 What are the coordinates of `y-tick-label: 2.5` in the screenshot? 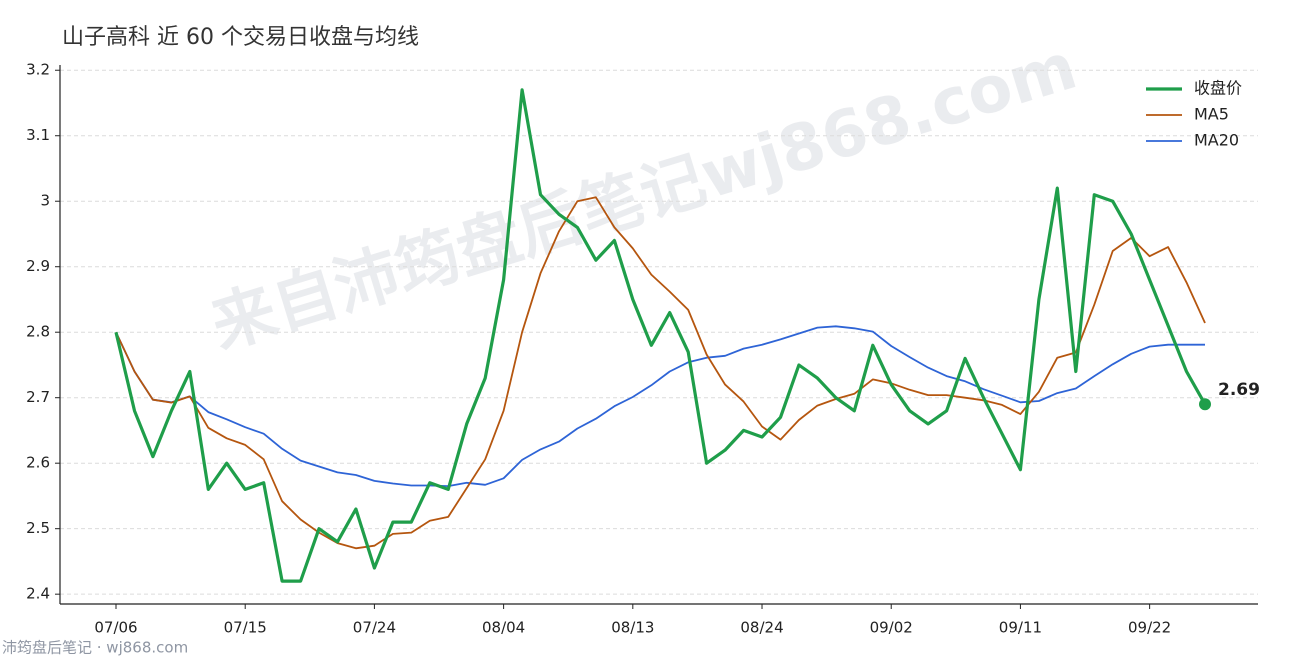 It's located at (38, 528).